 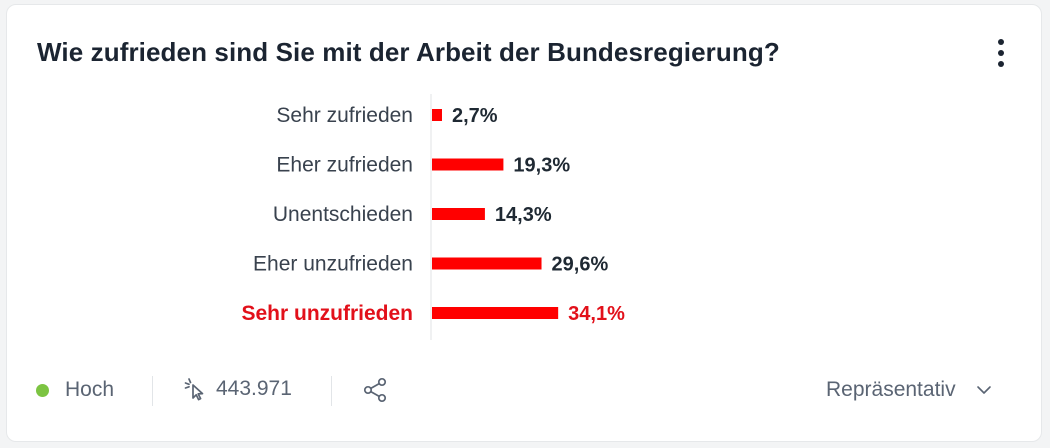 What do you see at coordinates (983, 390) in the screenshot?
I see `chevron-down-icon` at bounding box center [983, 390].